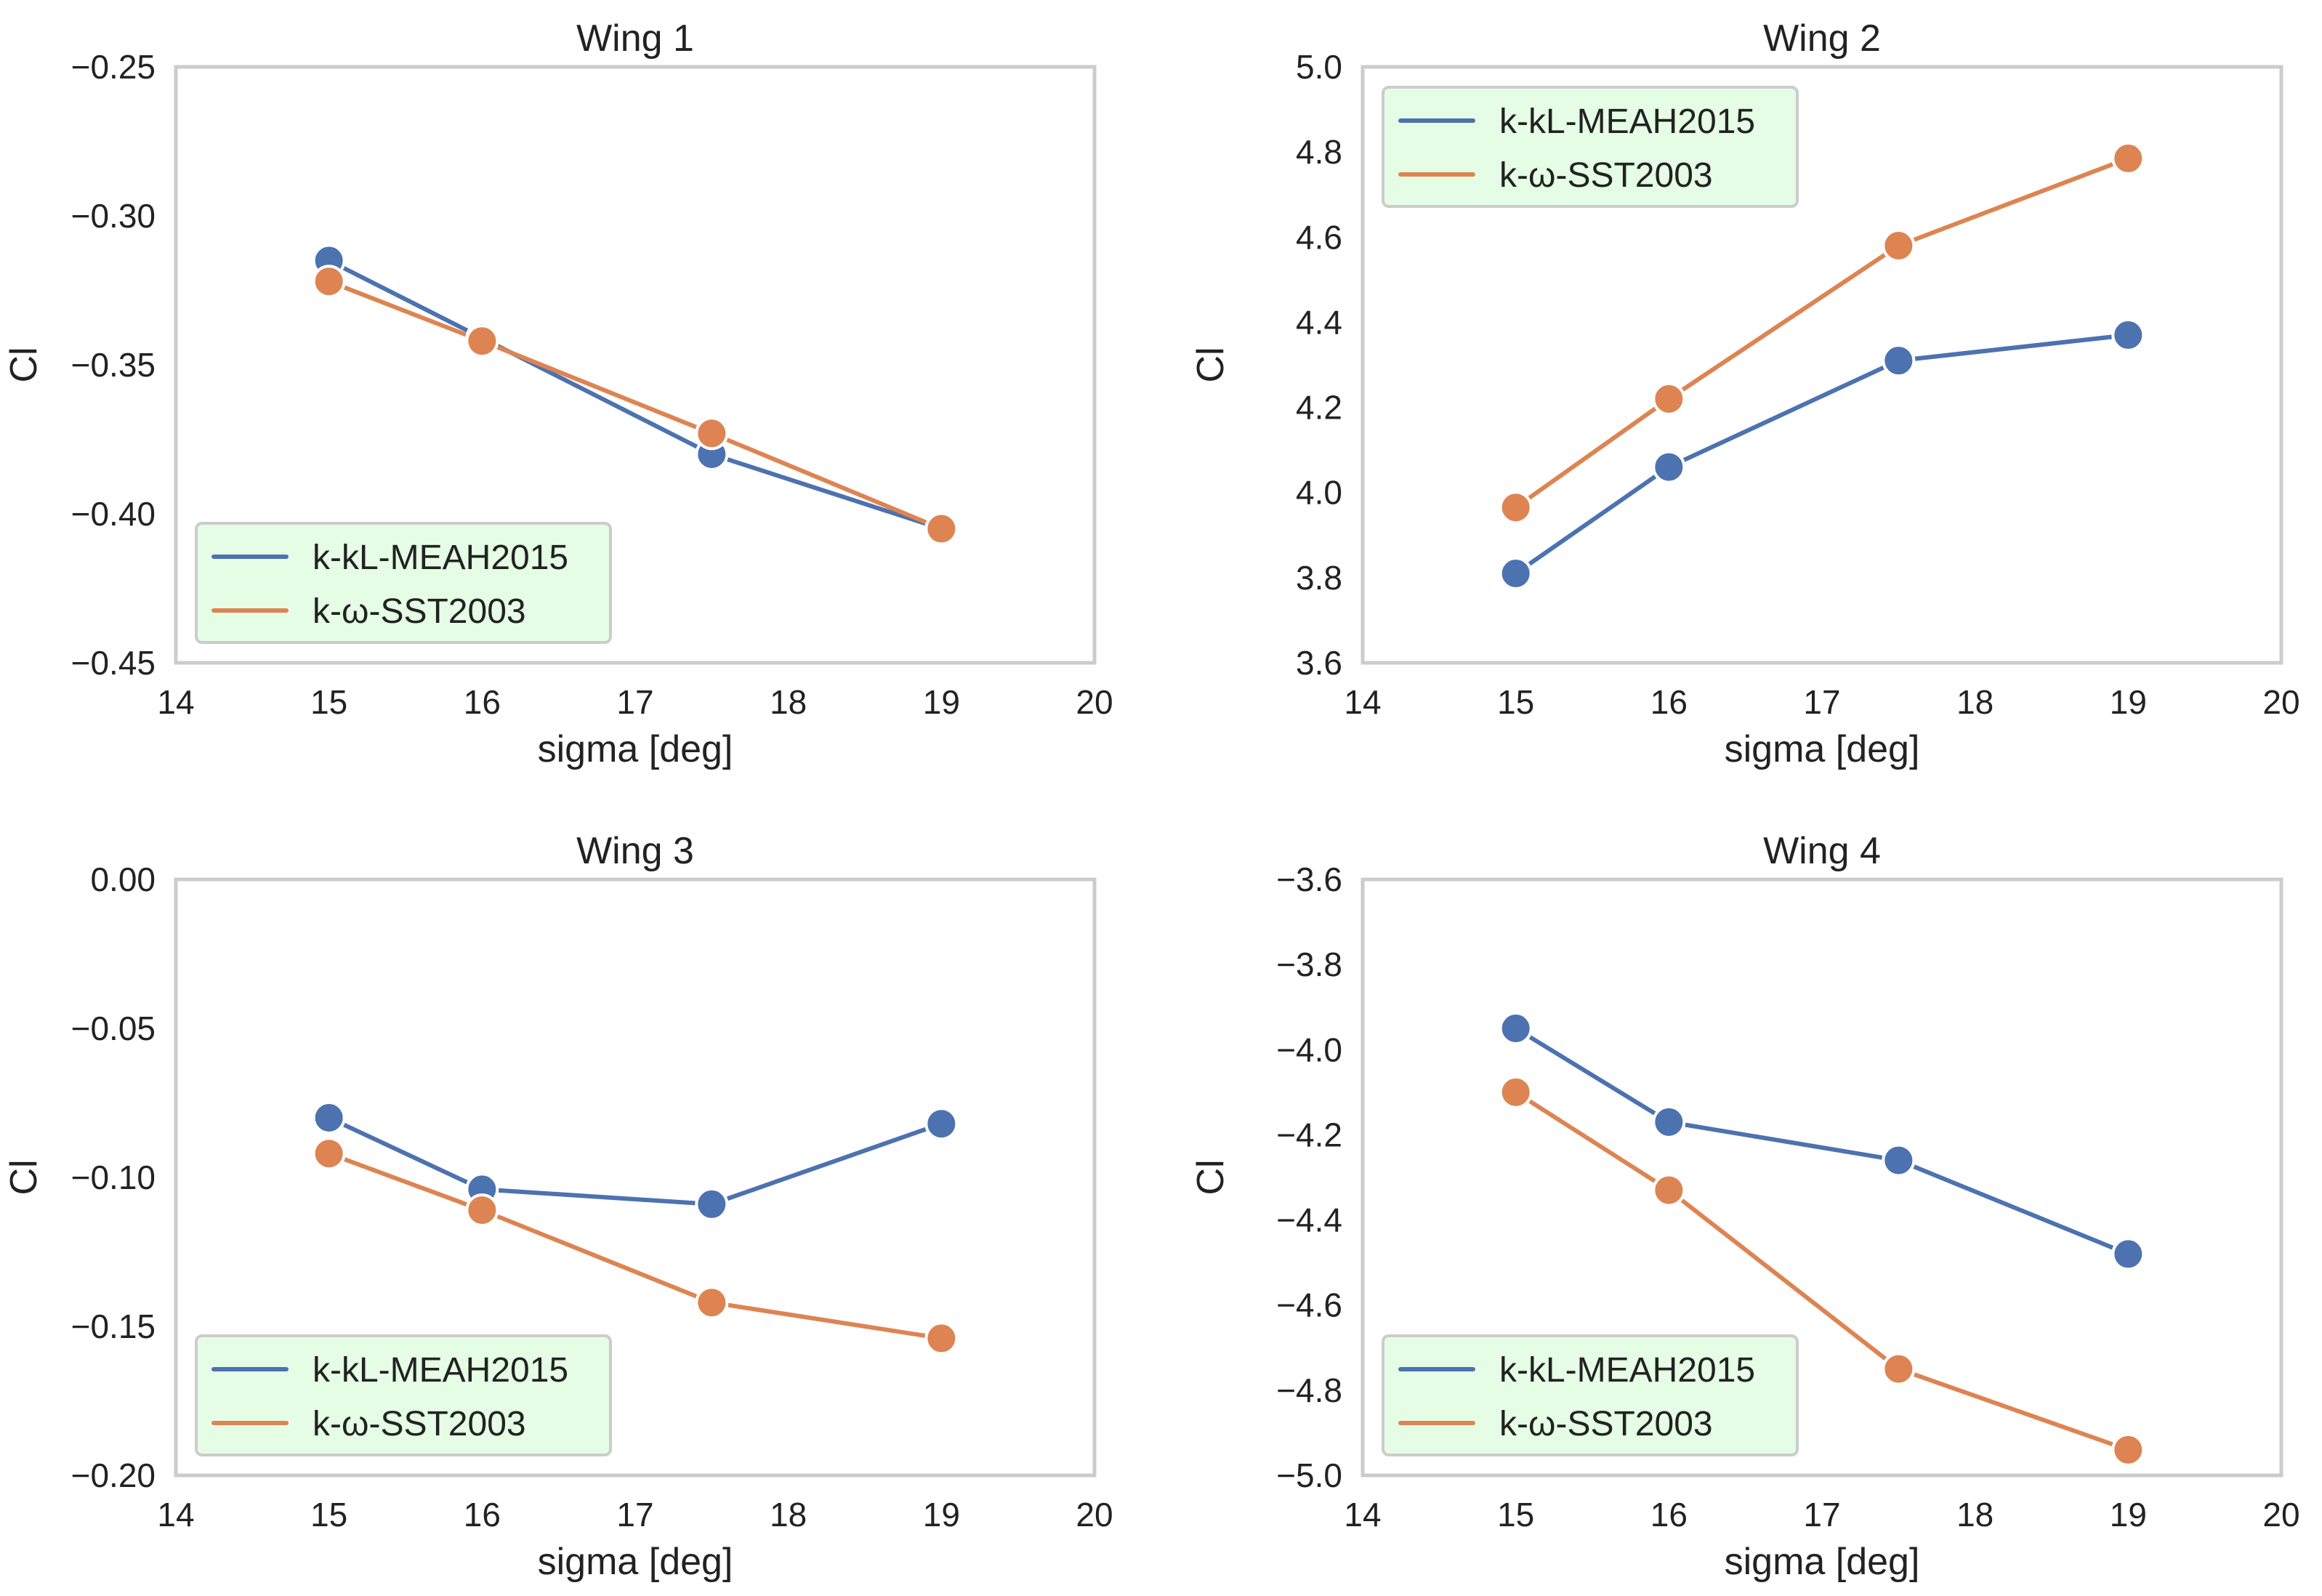  What do you see at coordinates (113, 514) in the screenshot?
I see `y-tick-label: −0.40` at bounding box center [113, 514].